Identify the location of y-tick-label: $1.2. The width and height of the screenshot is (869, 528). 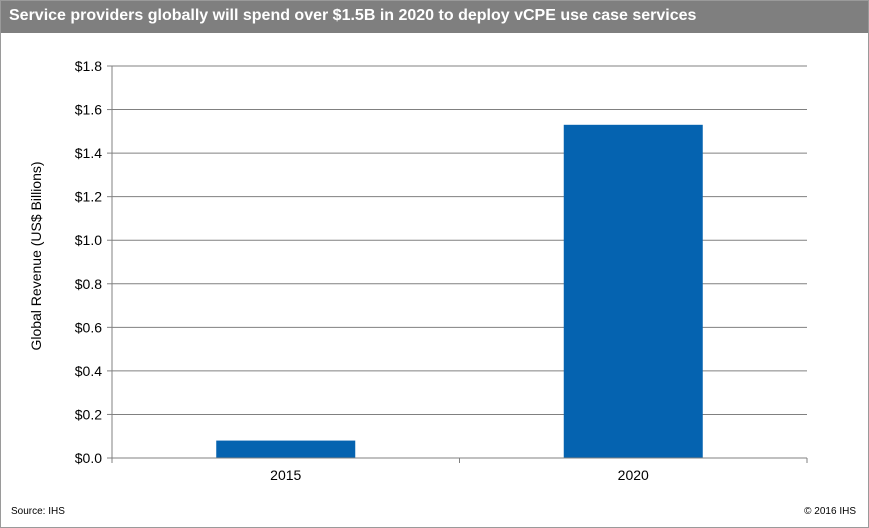
(88, 197).